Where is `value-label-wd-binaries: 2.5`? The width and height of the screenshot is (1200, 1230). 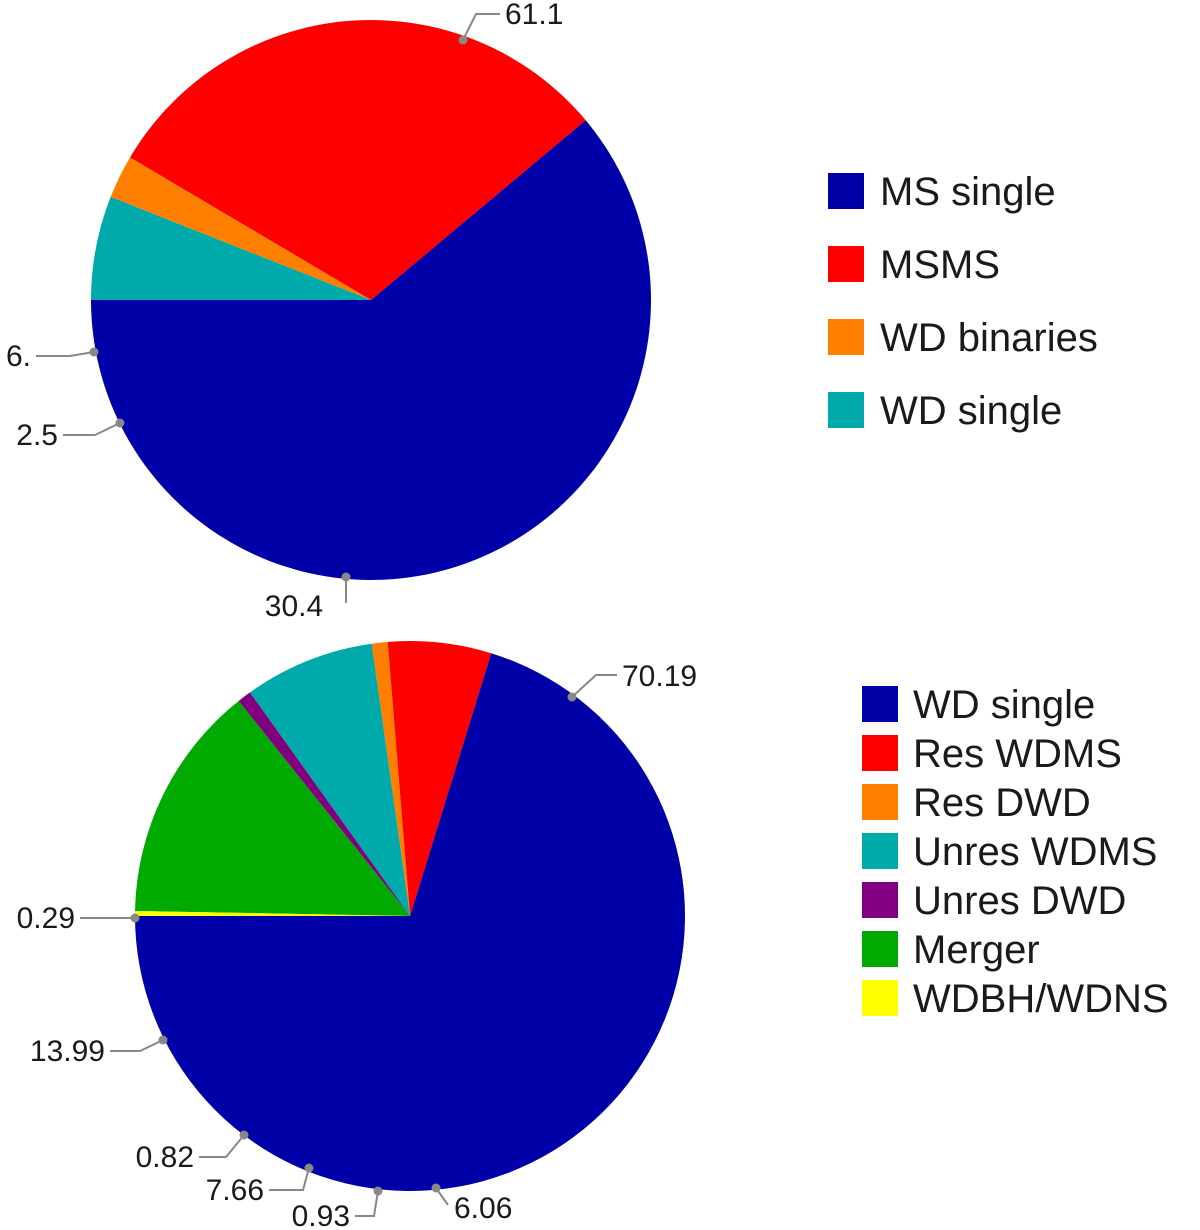
value-label-wd-binaries: 2.5 is located at coordinates (70, 435).